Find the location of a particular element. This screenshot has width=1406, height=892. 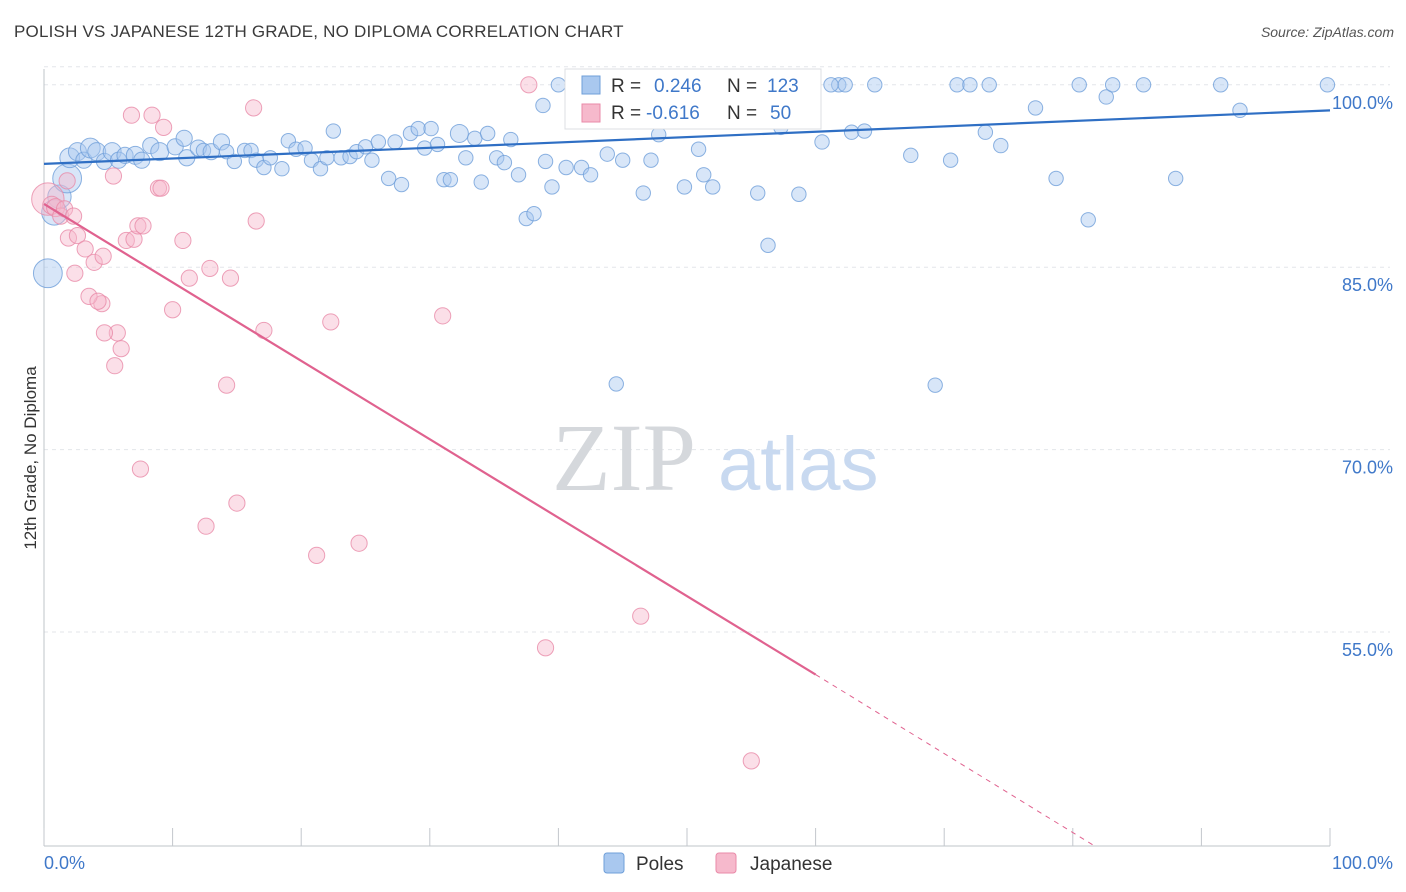

x-tick-label-start: 0.0% is located at coordinates (64, 863).